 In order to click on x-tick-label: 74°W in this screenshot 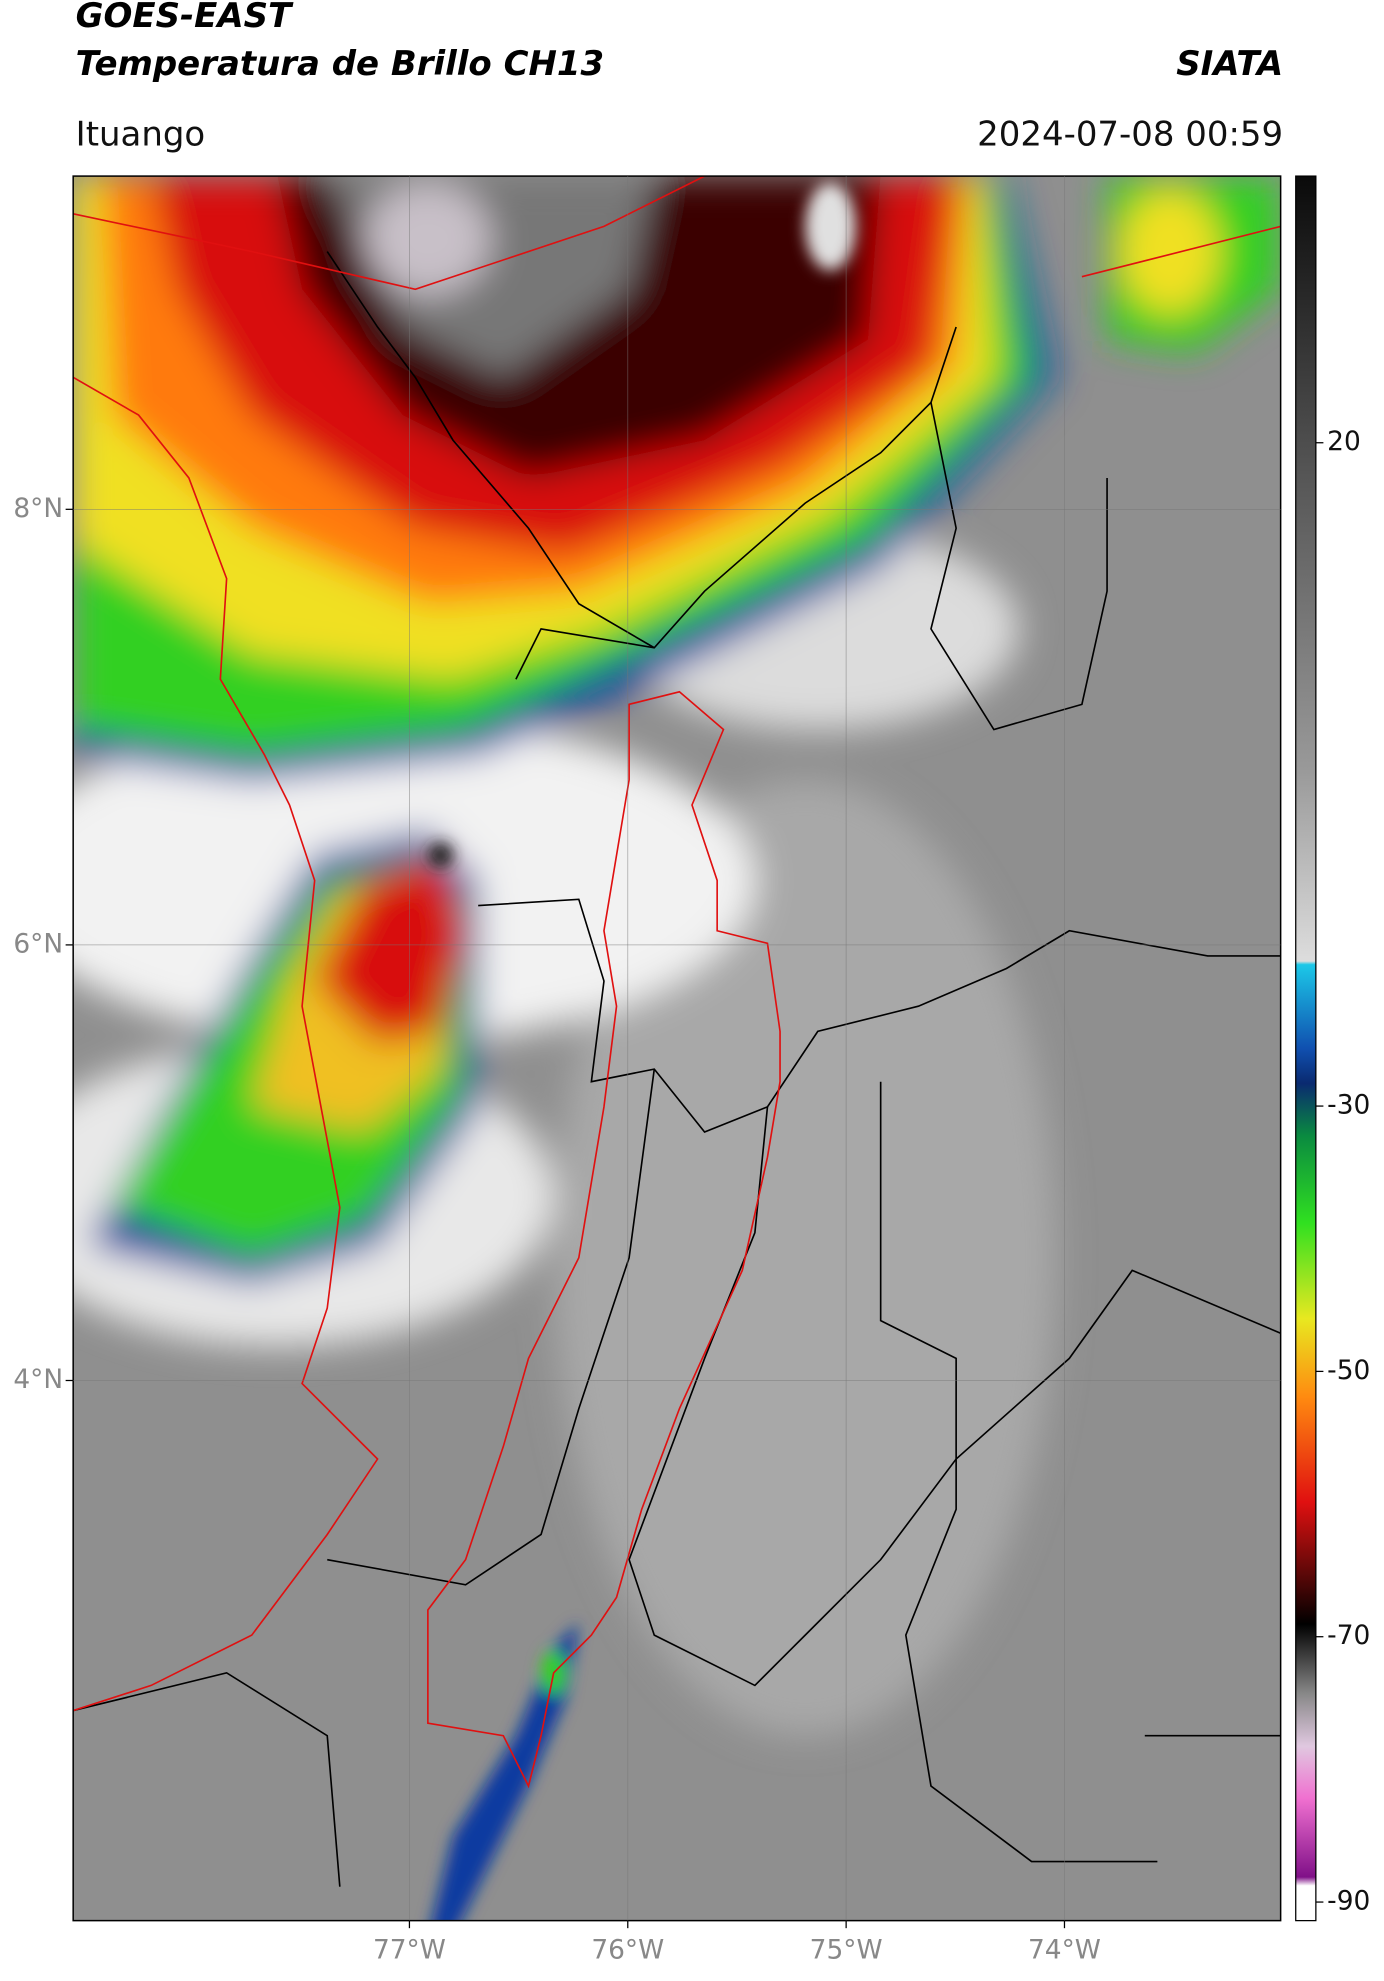, I will do `click(1064, 1949)`.